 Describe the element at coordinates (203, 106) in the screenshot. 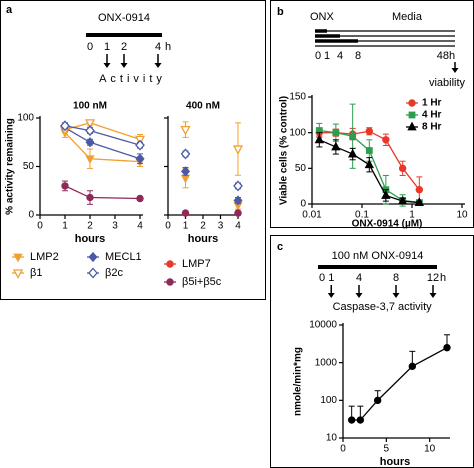

I see `chart-title: 400 nM` at that location.